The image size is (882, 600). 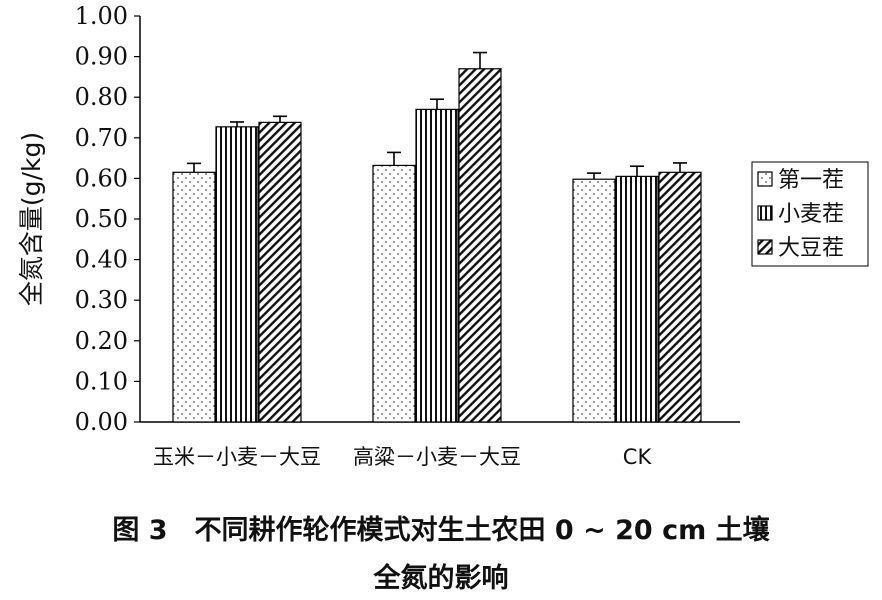 What do you see at coordinates (437, 457) in the screenshot?
I see `x-tick-label: 高粱－小麦－大豆` at bounding box center [437, 457].